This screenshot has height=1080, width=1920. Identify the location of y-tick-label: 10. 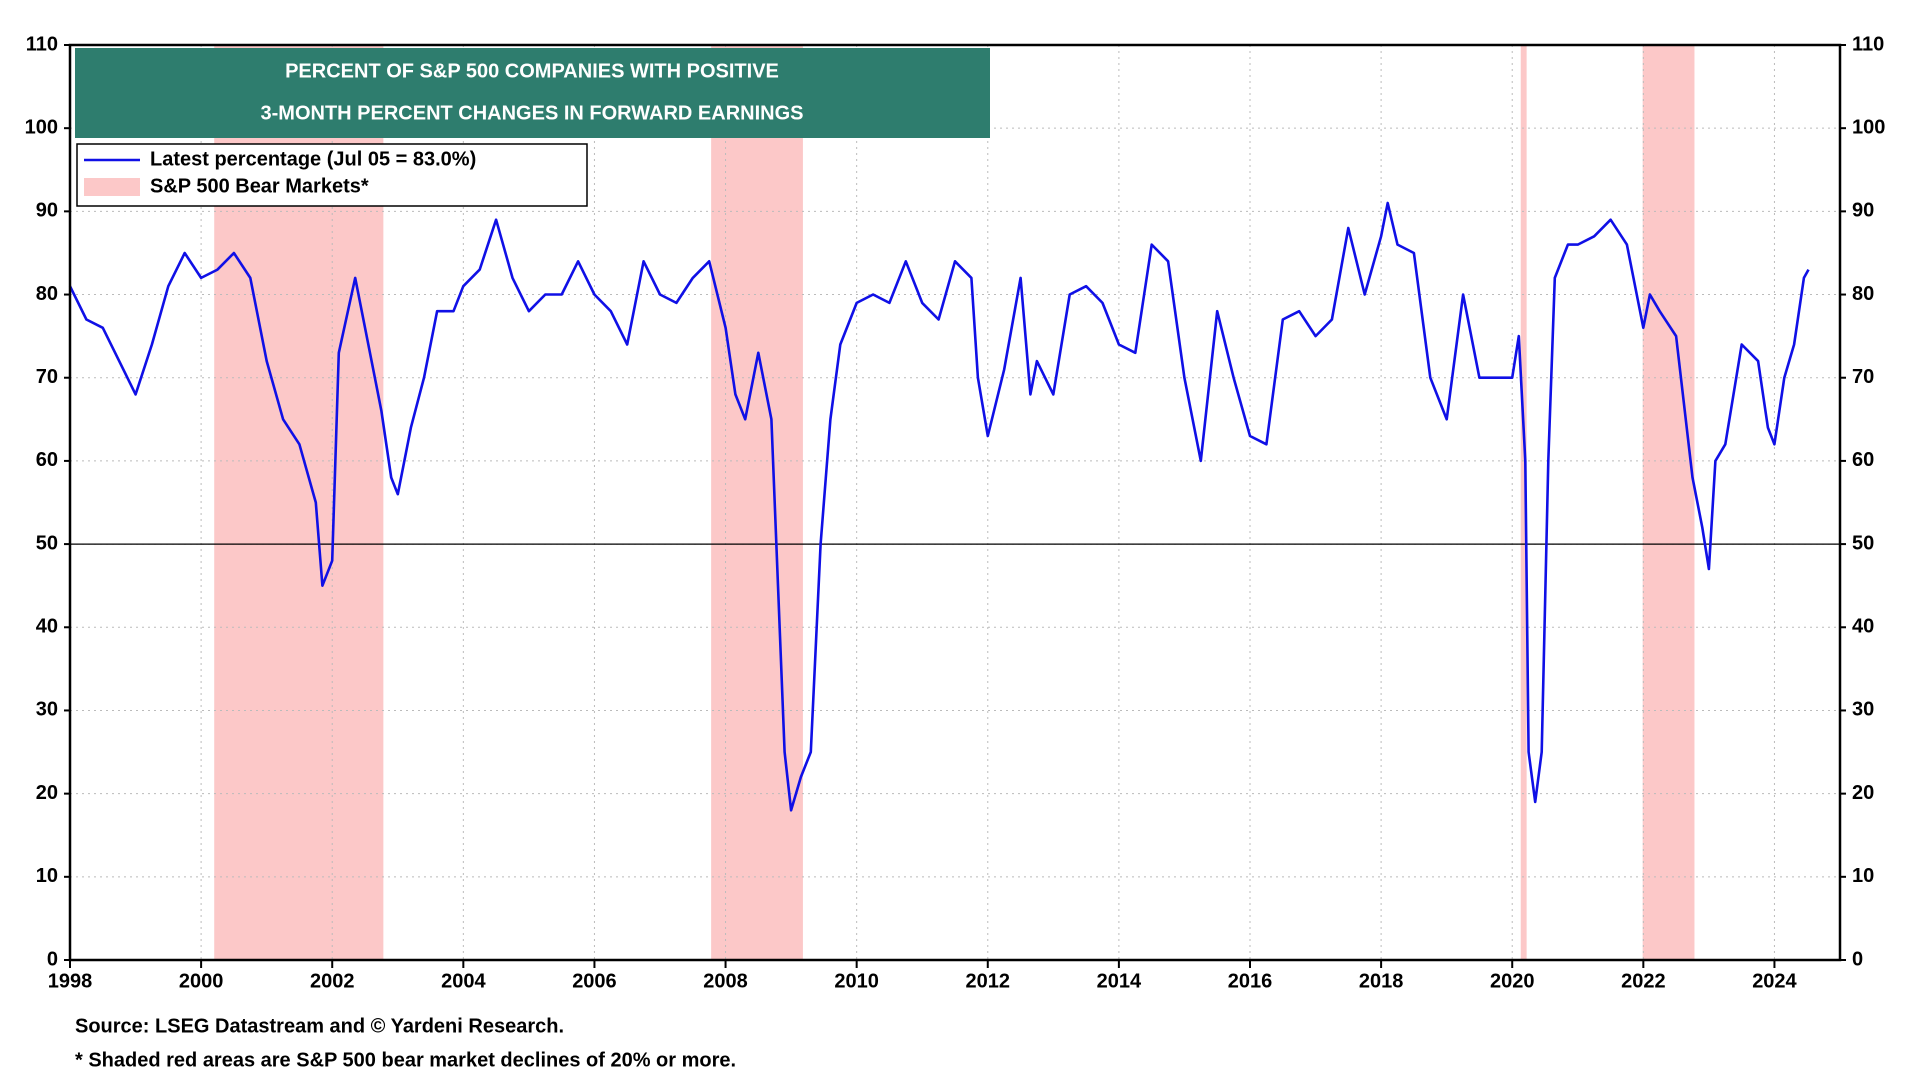
(47, 876).